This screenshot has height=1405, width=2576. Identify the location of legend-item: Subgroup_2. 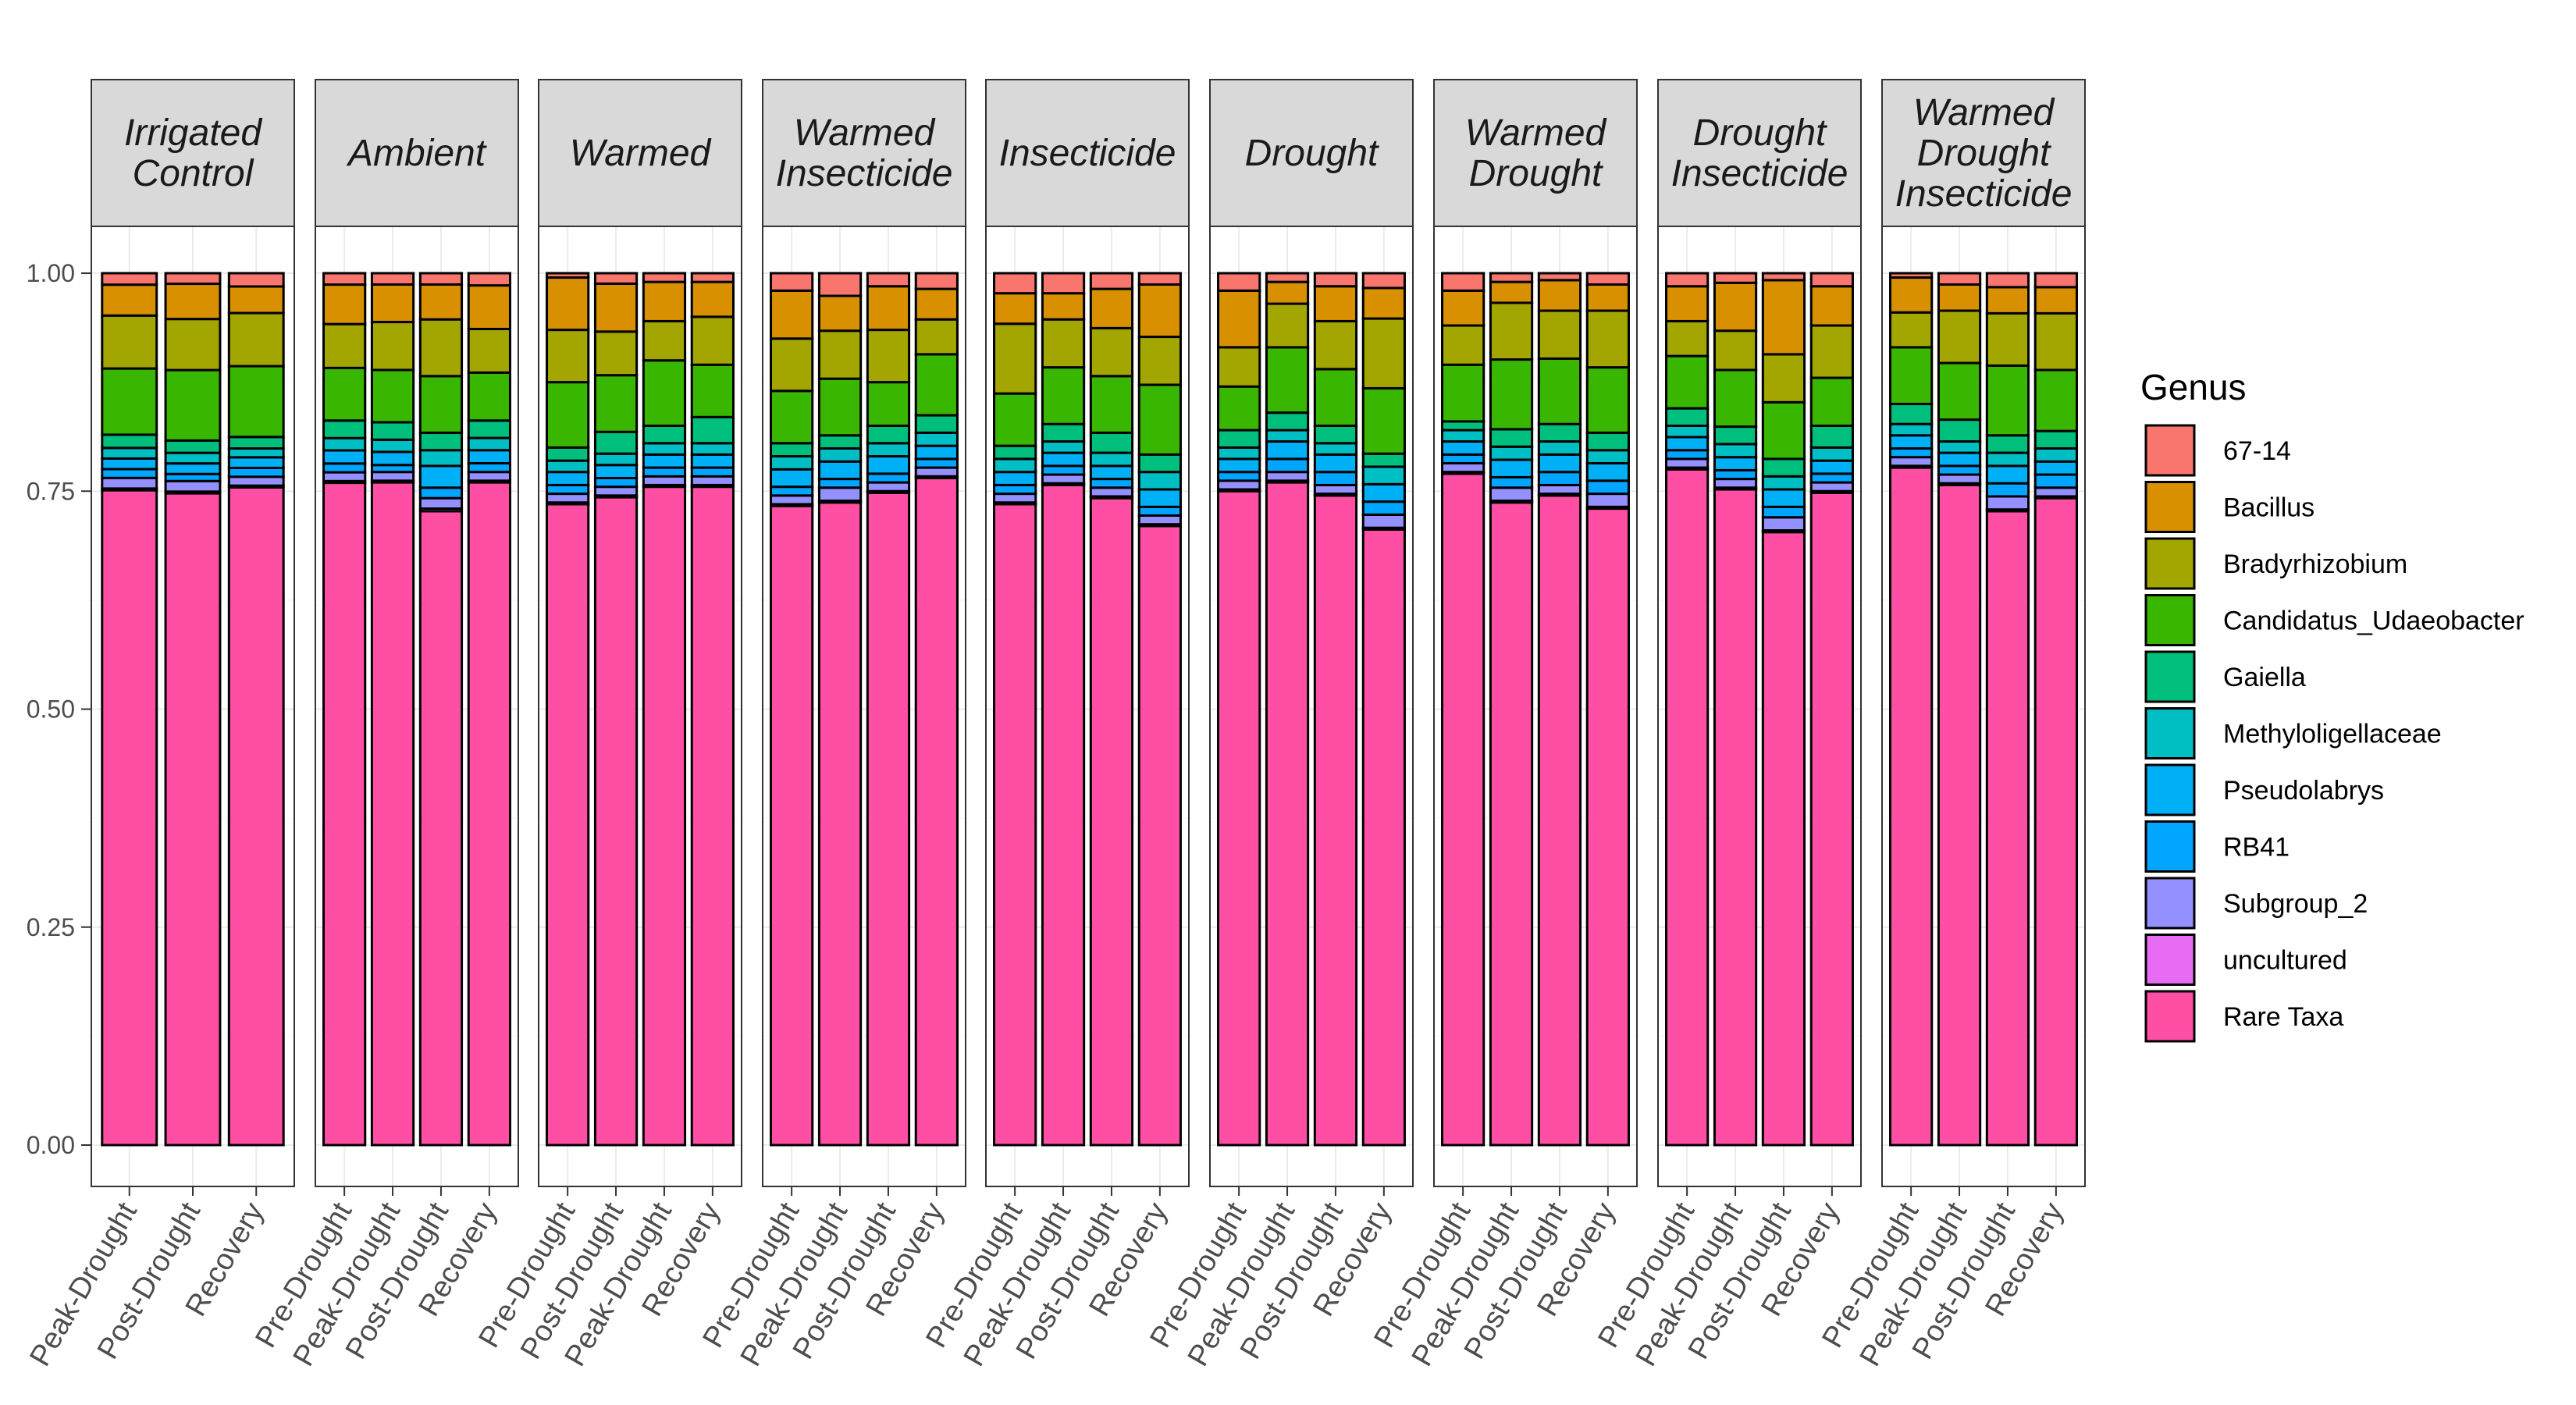
(2256, 903).